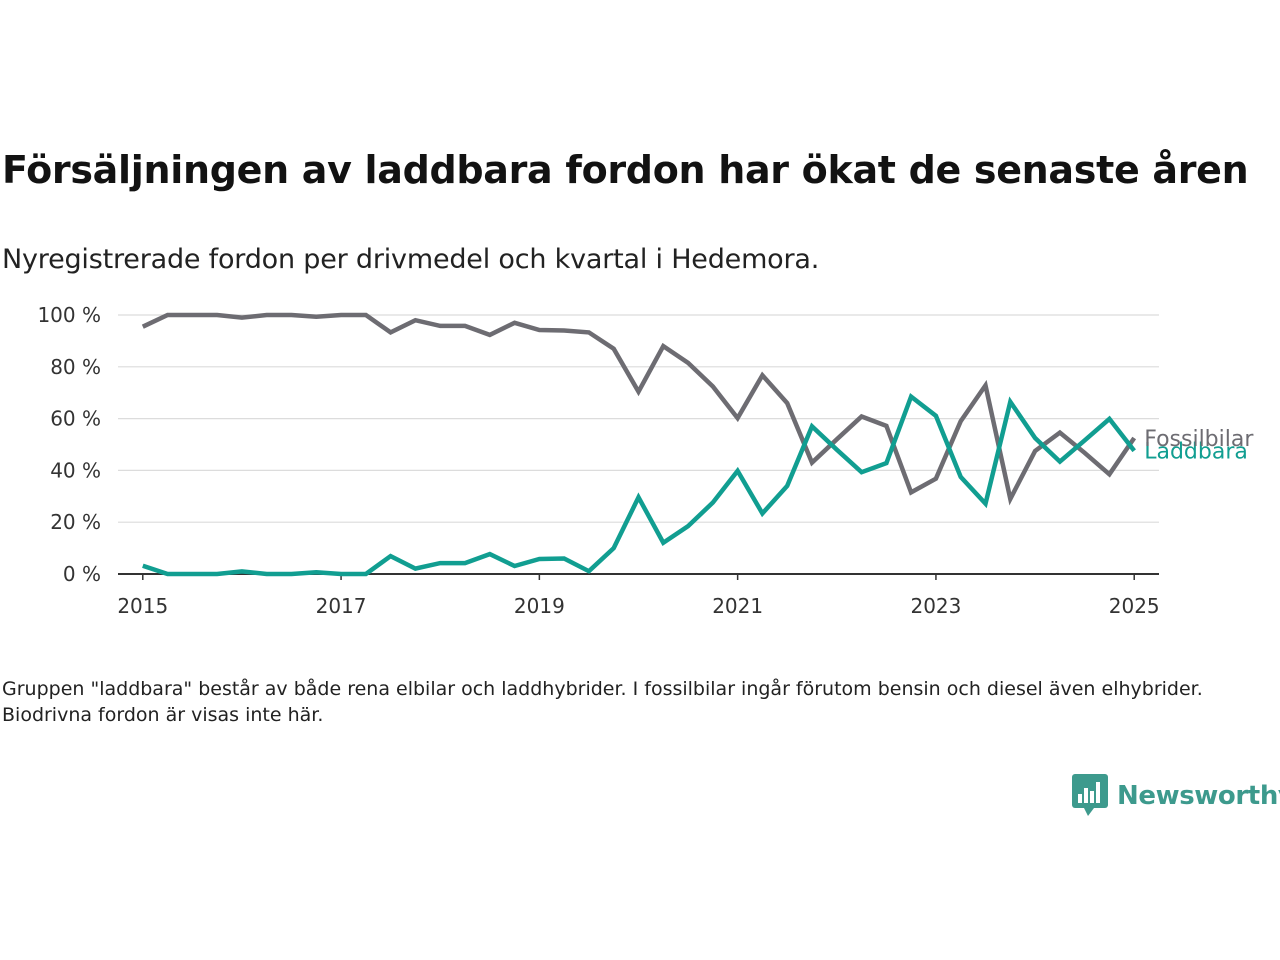 The image size is (1280, 960). I want to click on y-tick-label: 80 %, so click(75, 367).